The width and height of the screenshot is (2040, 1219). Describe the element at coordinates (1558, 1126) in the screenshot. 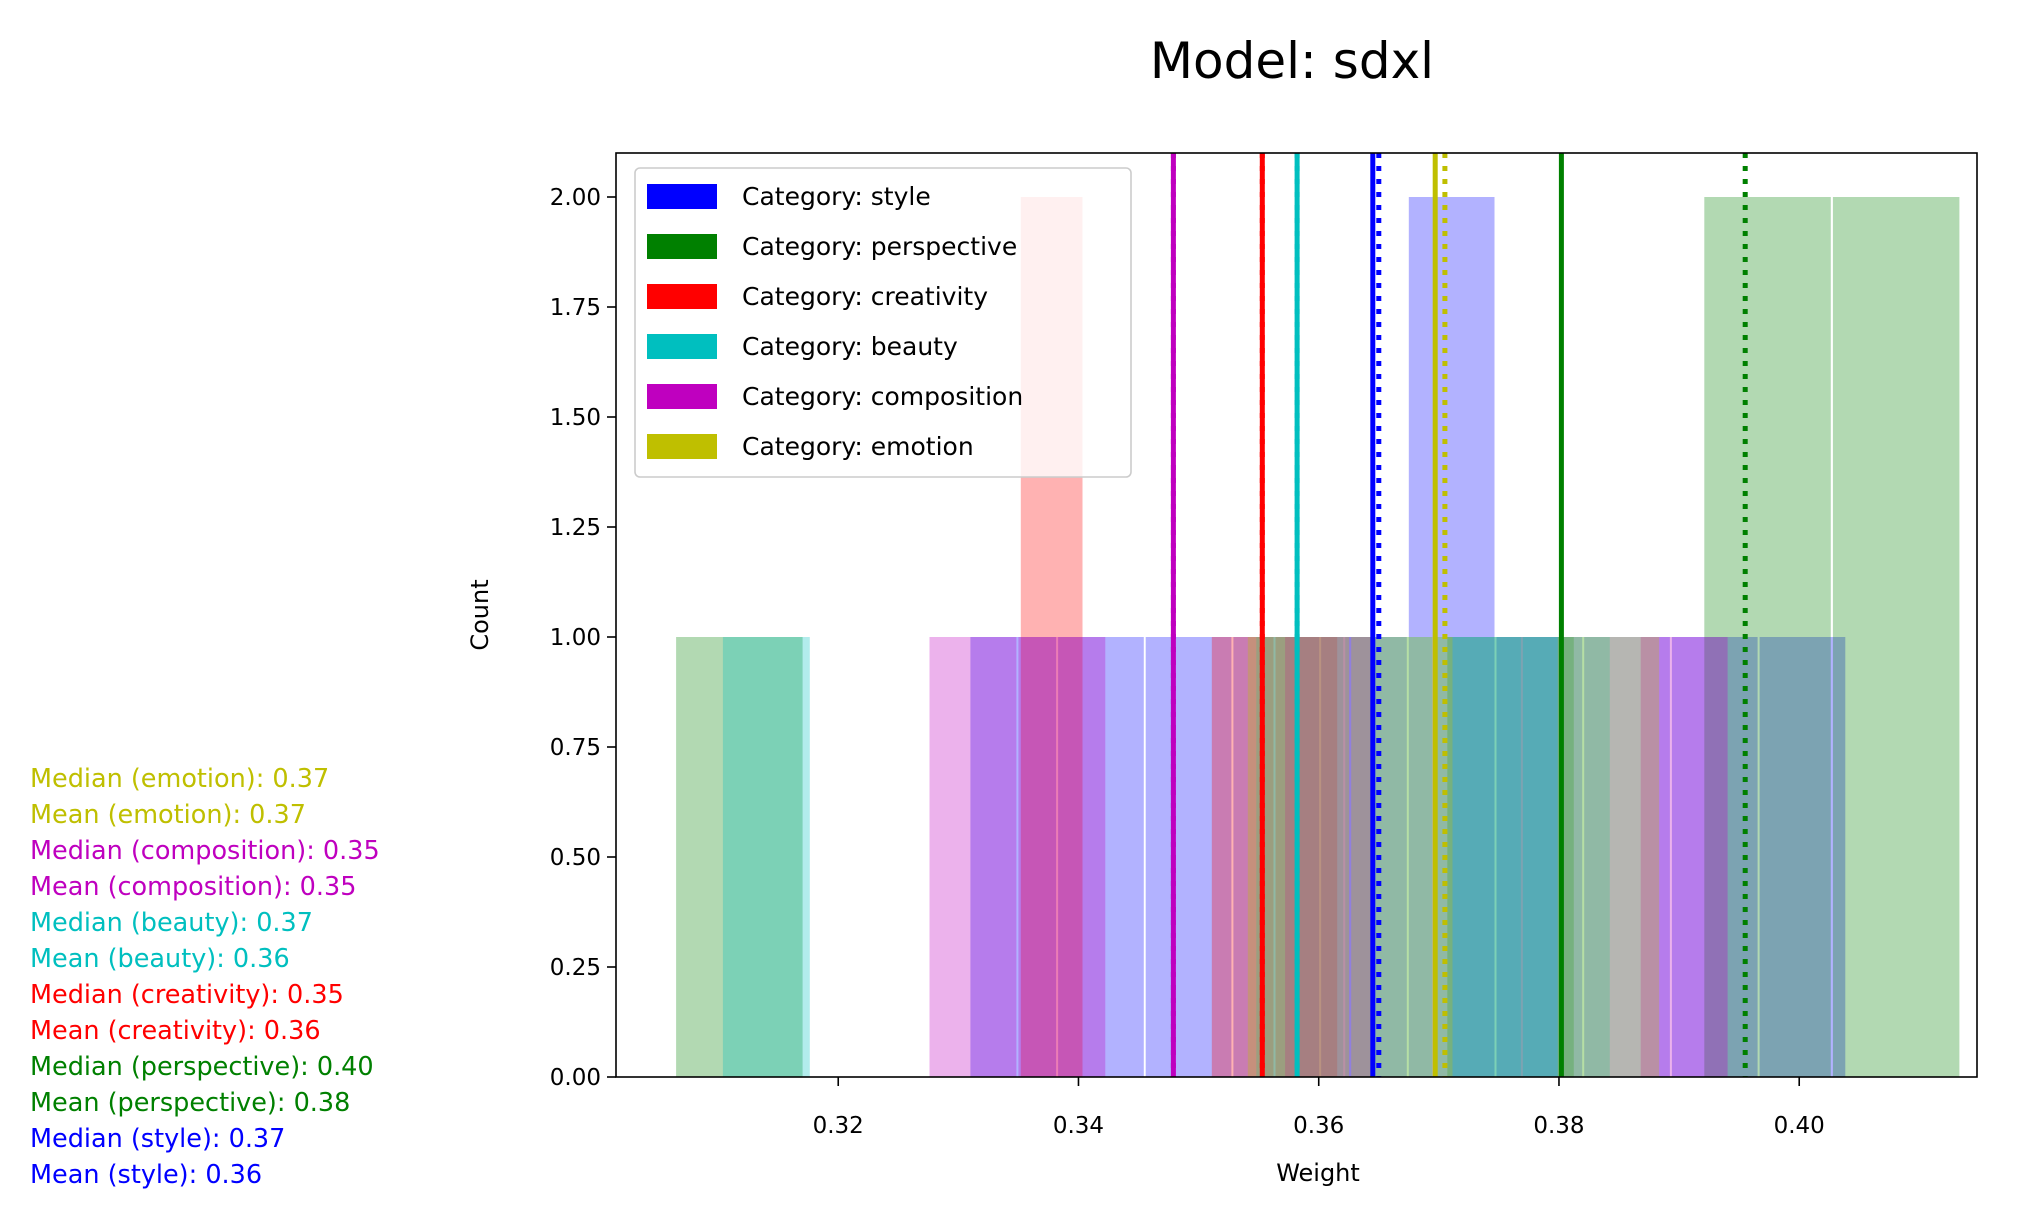

I see `x-tick-label: 0.38` at that location.